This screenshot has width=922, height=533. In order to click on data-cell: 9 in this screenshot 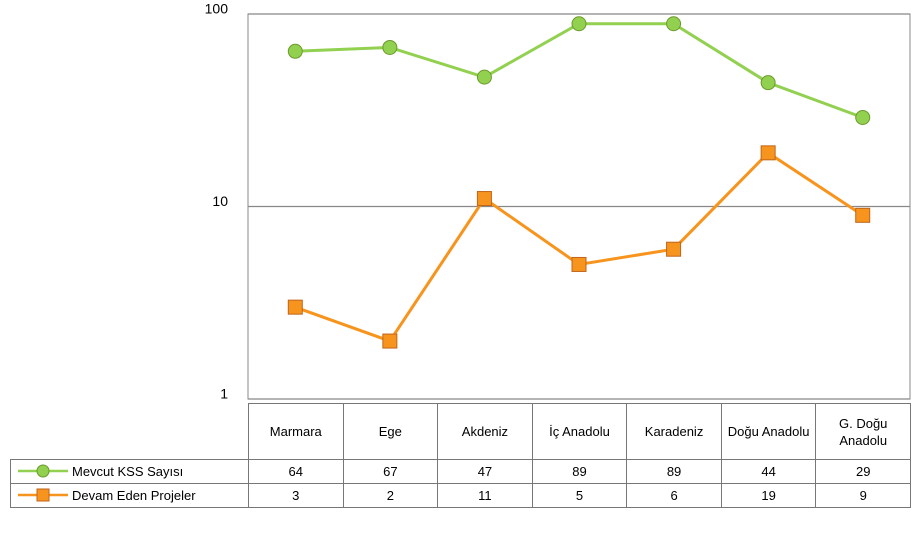, I will do `click(863, 495)`.